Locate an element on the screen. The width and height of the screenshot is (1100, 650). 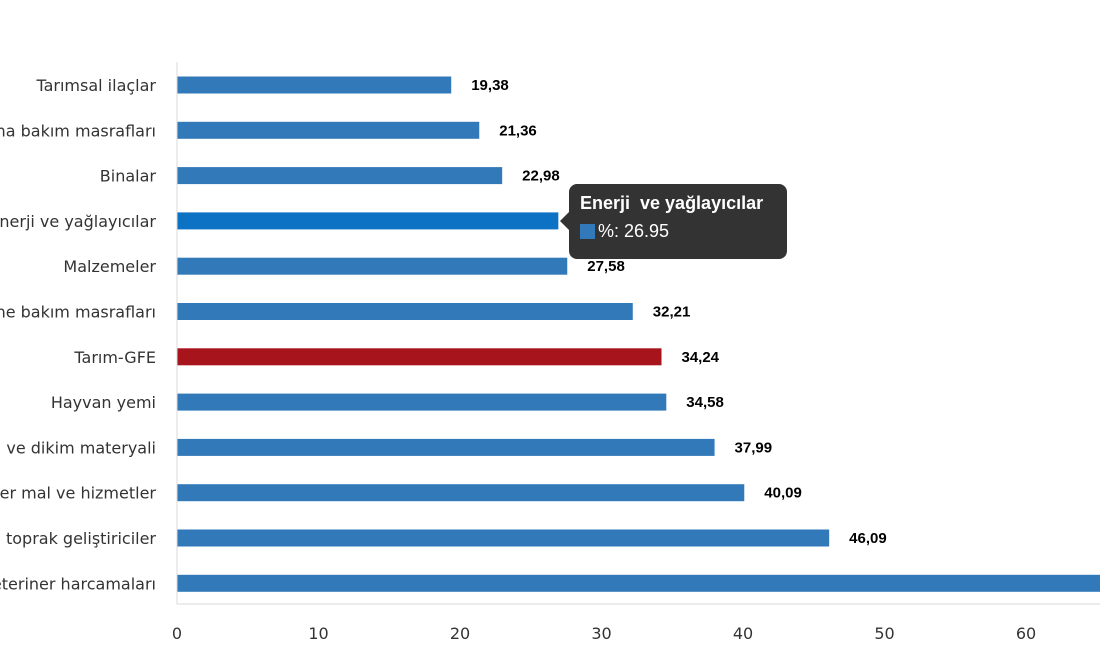
category-label: ma bakım masrafları is located at coordinates (78, 130).